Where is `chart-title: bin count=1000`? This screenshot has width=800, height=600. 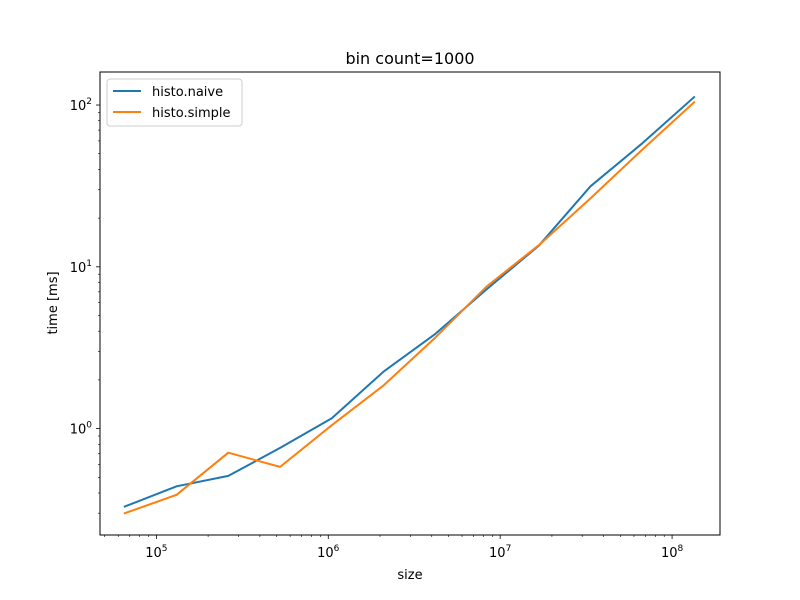 chart-title: bin count=1000 is located at coordinates (409, 58).